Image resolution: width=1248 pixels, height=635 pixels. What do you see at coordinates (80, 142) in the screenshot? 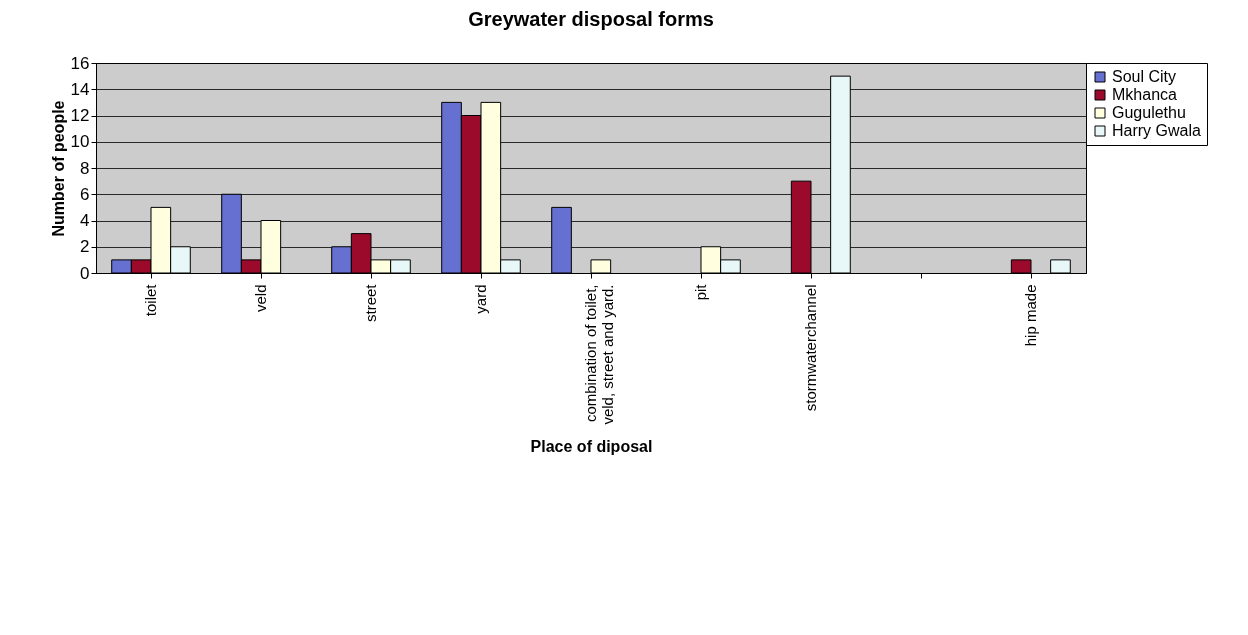
I see `y-tick-label: 10` at bounding box center [80, 142].